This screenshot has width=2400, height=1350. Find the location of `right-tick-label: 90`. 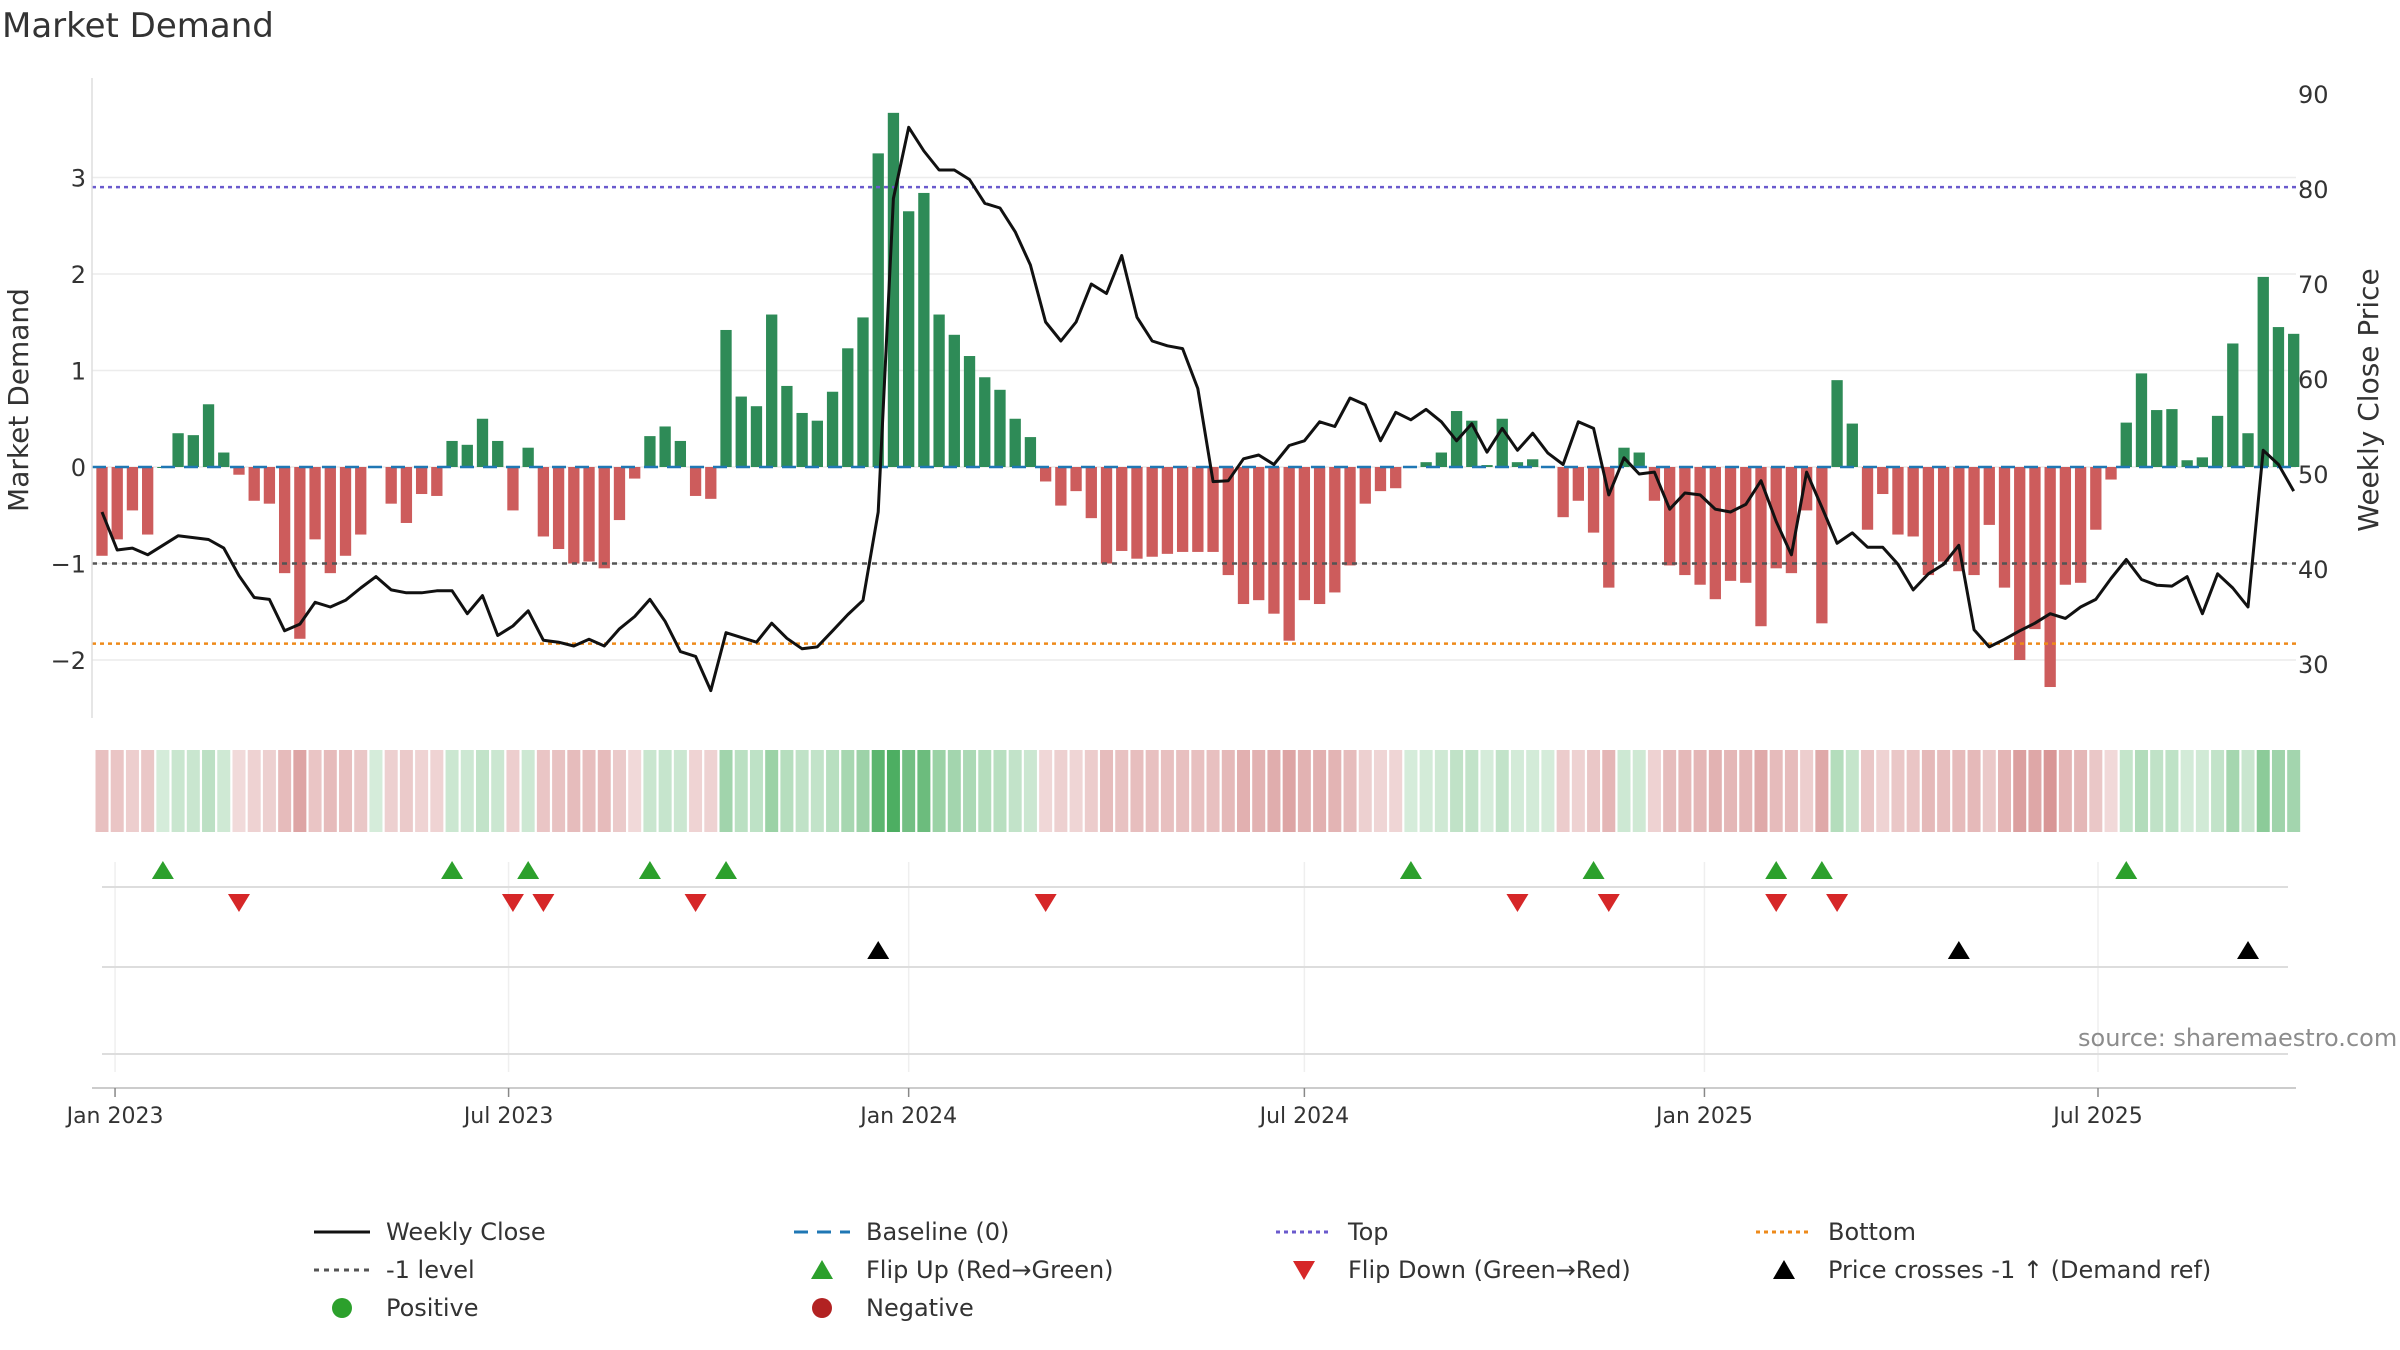

right-tick-label: 90 is located at coordinates (2313, 95).